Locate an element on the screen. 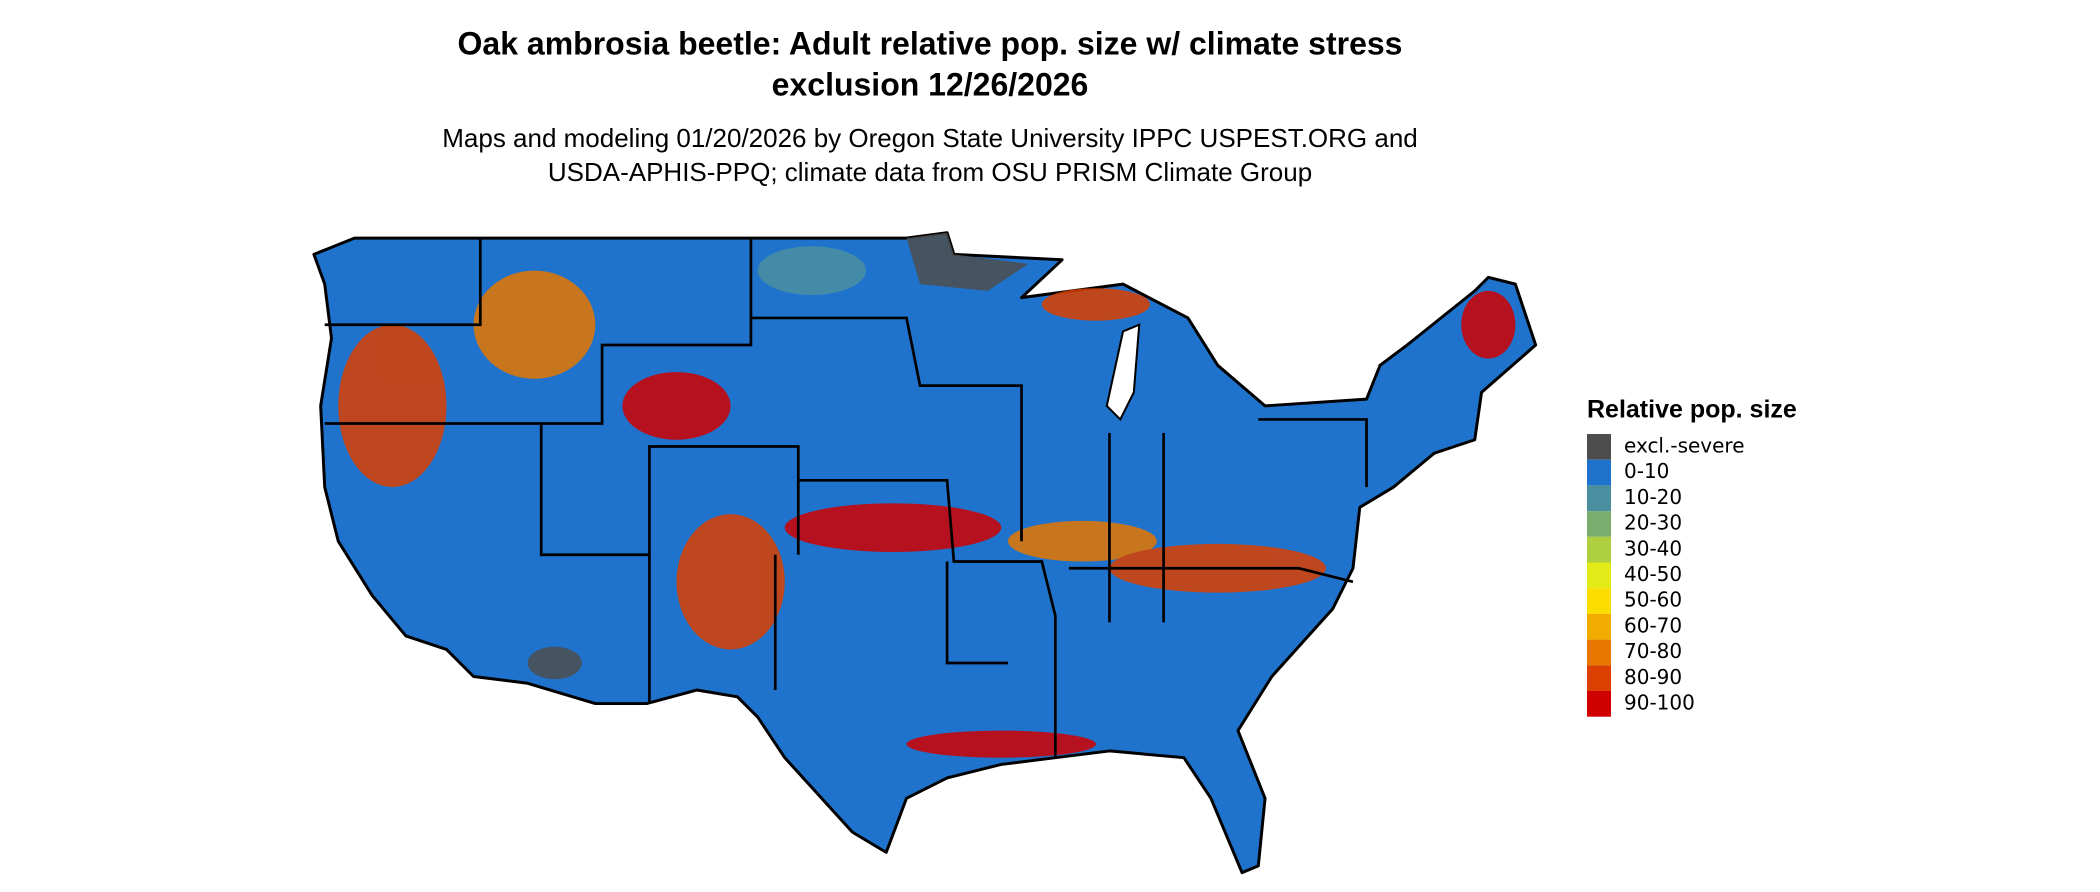 The height and width of the screenshot is (892, 2100). legend-title: Relative pop. size is located at coordinates (1692, 410).